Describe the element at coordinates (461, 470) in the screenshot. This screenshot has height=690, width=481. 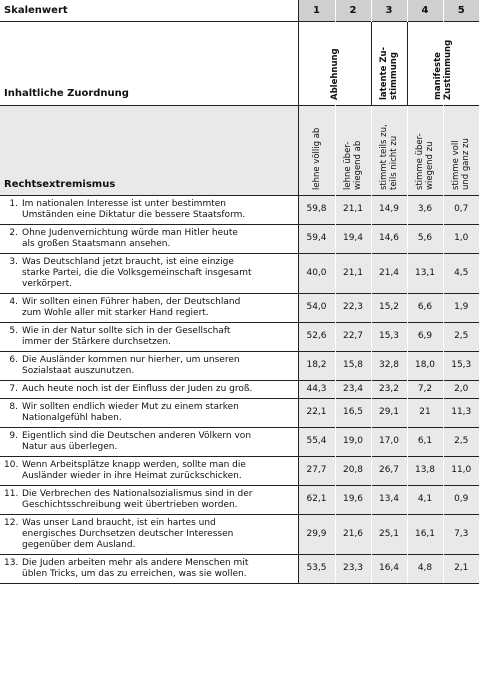
I see `value-cell-5: 11,0` at that location.